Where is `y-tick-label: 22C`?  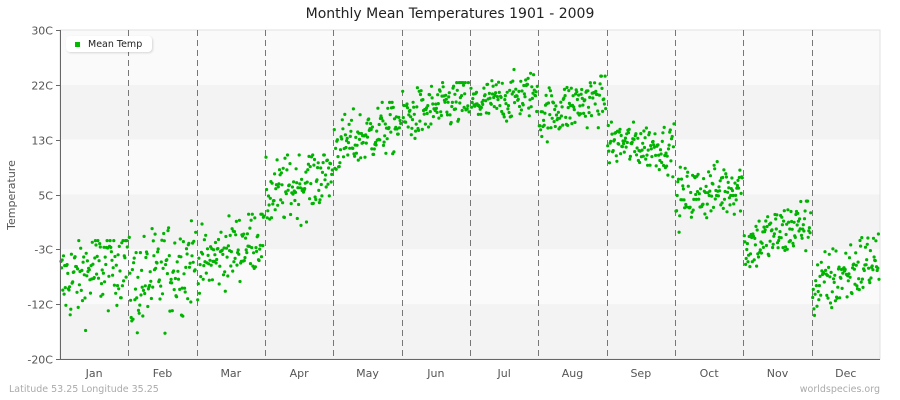
y-tick-label: 22C is located at coordinates (42, 86).